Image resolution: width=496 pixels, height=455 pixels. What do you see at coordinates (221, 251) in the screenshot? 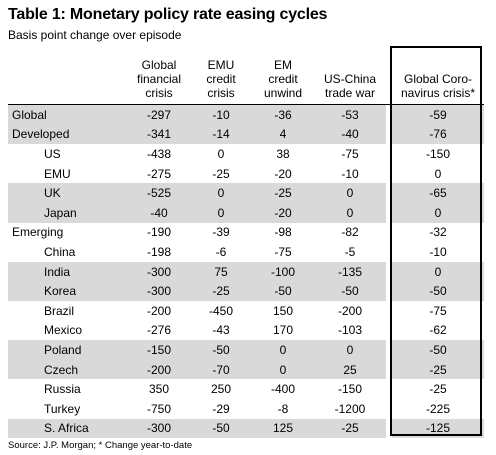
I see `value-cell: -6` at bounding box center [221, 251].